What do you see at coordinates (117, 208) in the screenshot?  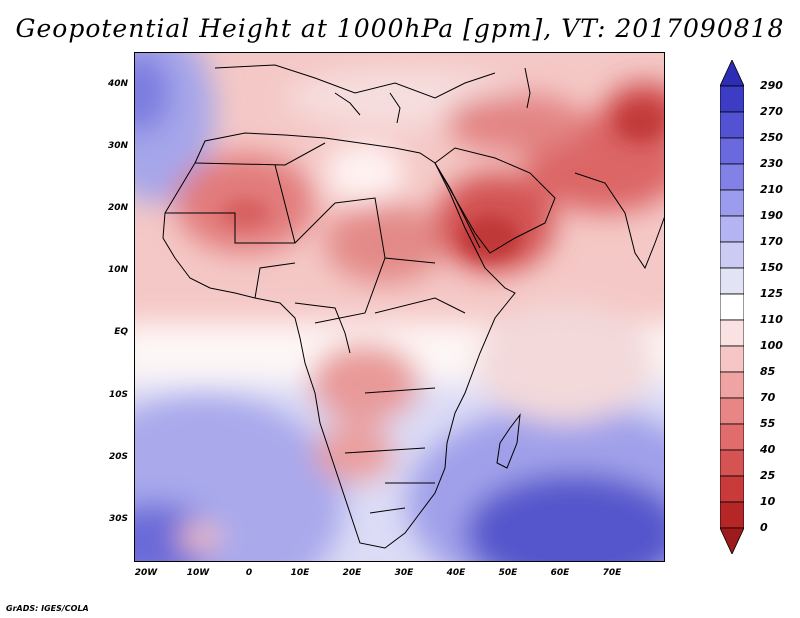 I see `lat-label-20n: 20N` at bounding box center [117, 208].